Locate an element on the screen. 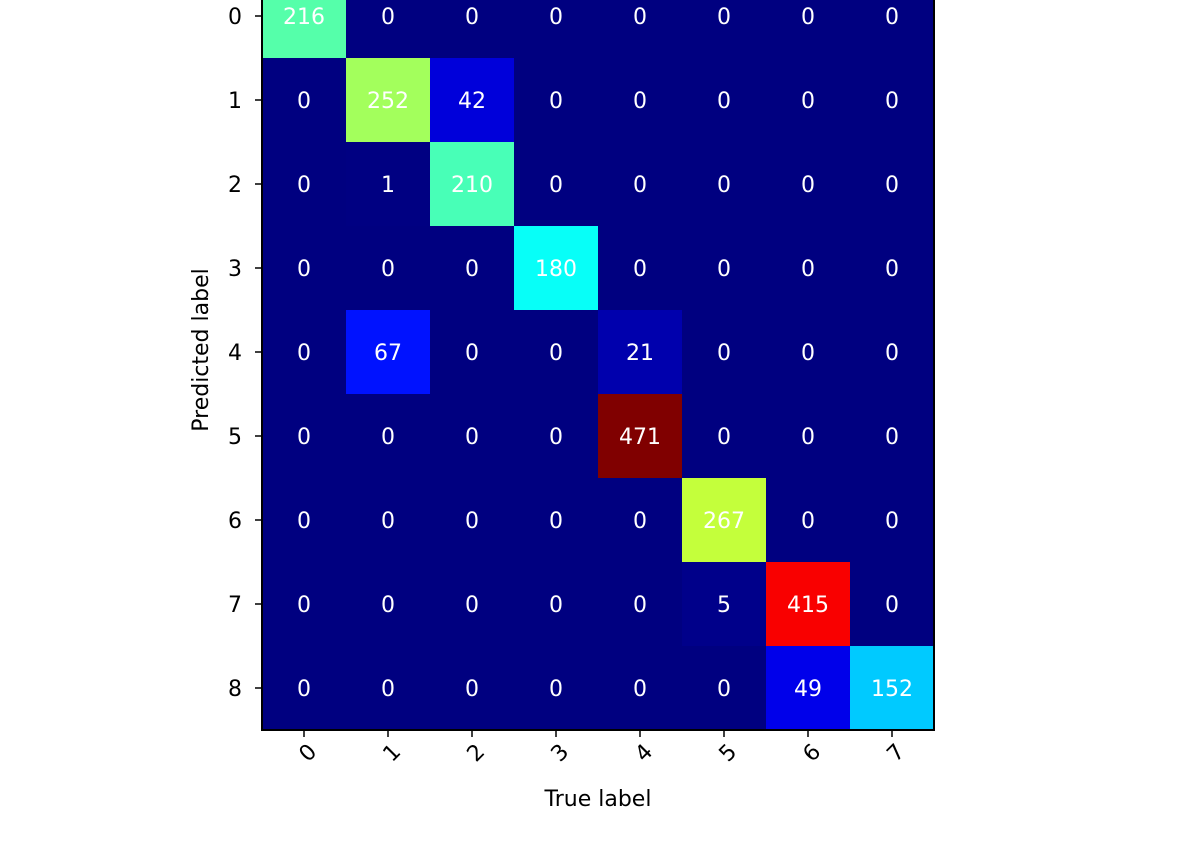 This screenshot has width=1196, height=841. heatmap-cell-r1-c4 is located at coordinates (640, 100).